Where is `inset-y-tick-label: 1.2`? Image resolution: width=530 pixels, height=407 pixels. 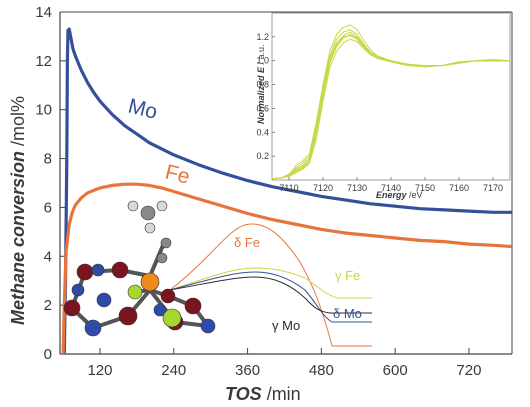 inset-y-tick-label: 1.2 is located at coordinates (262, 37).